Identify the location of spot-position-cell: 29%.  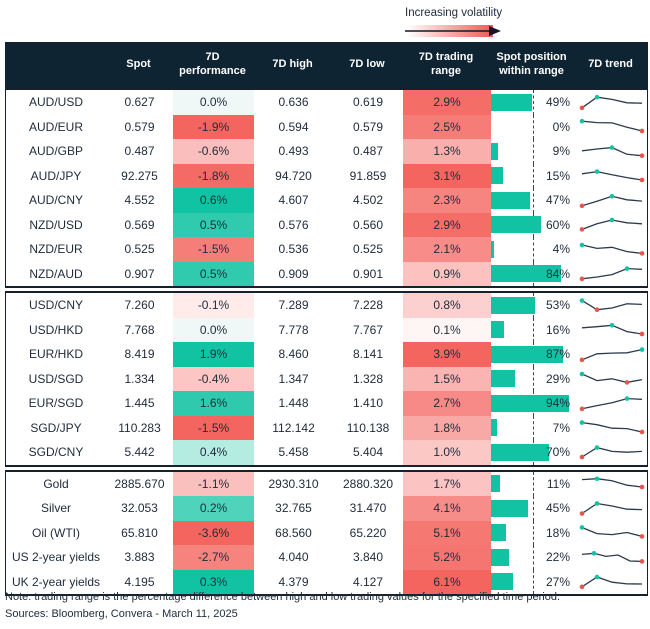
(532, 378).